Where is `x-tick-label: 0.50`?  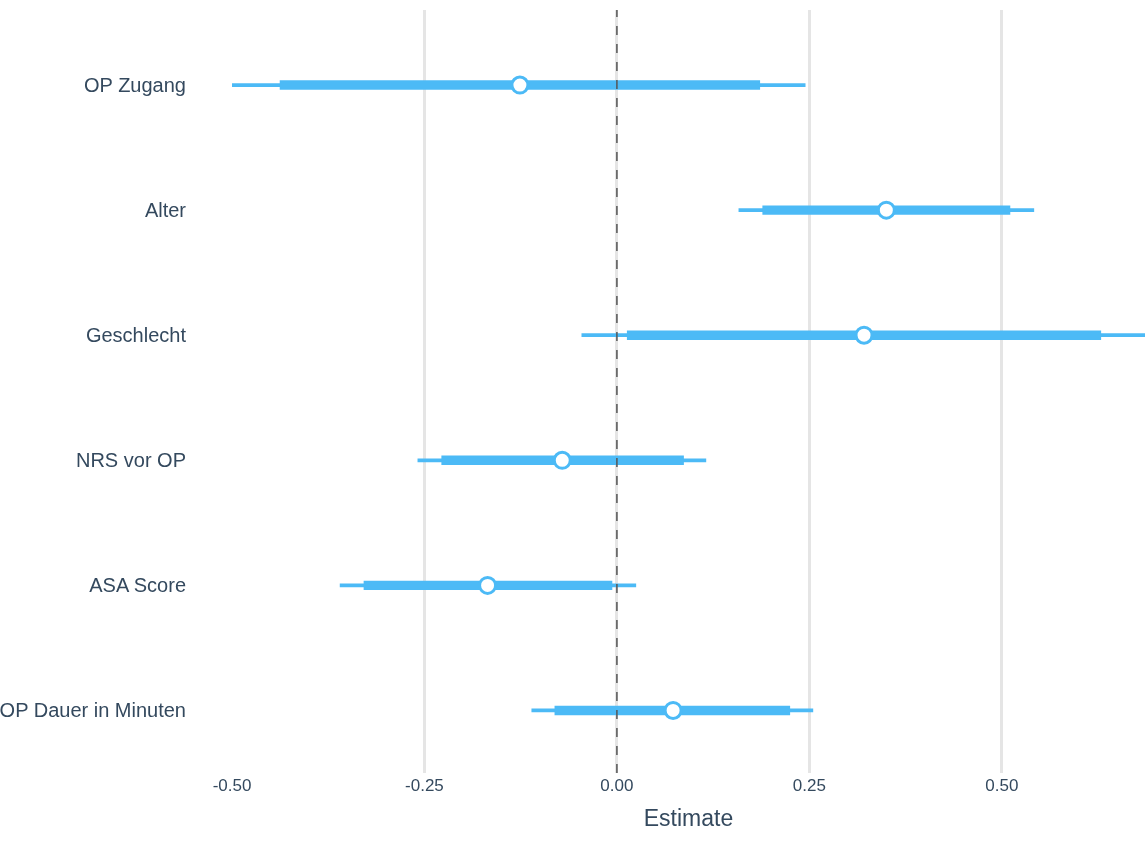 x-tick-label: 0.50 is located at coordinates (1002, 785).